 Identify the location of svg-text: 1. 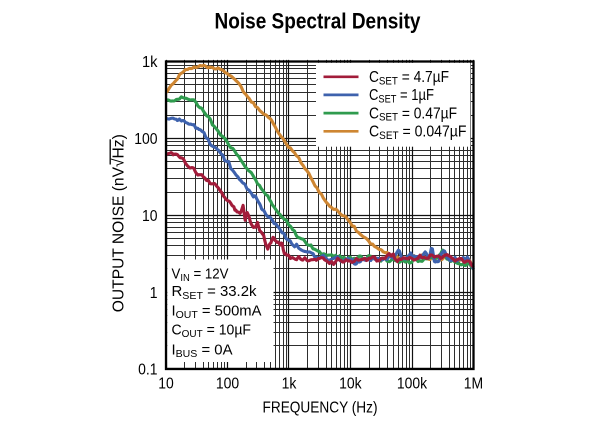
(154, 293).